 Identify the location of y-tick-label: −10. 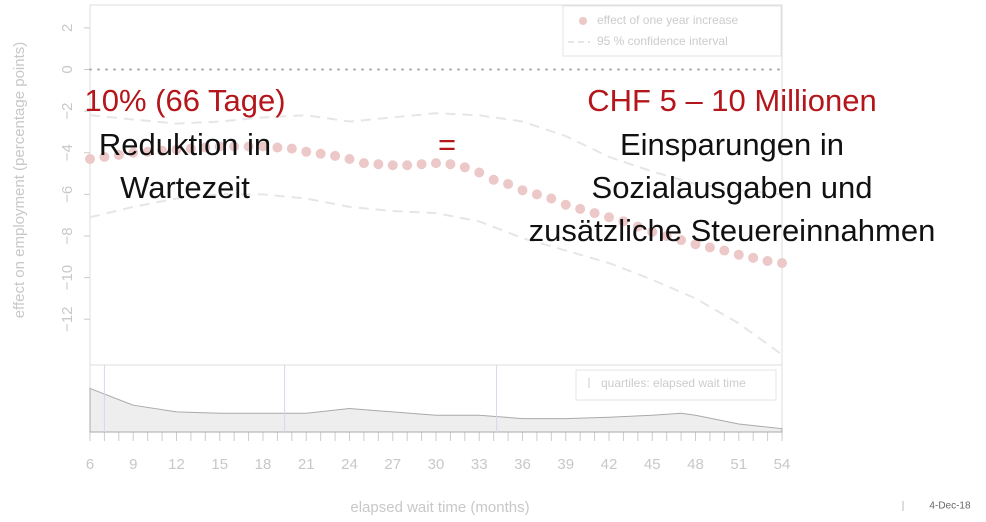
(67, 277).